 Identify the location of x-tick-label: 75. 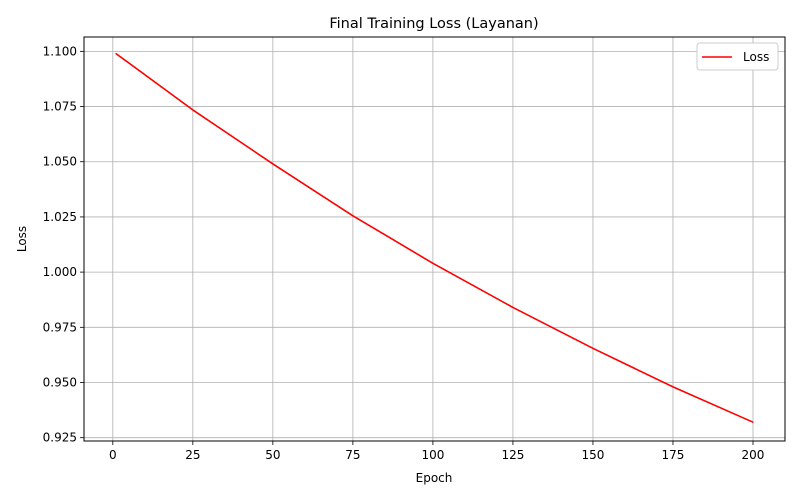
(352, 455).